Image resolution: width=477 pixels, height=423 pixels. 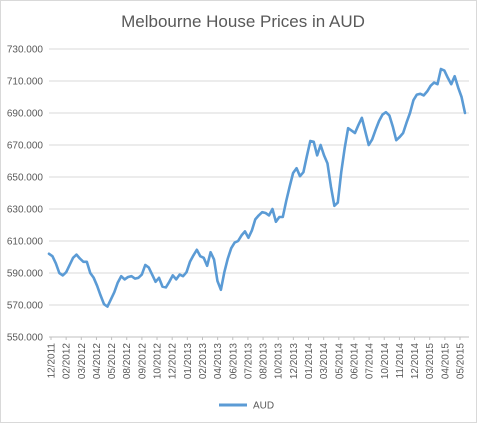 What do you see at coordinates (25, 178) in the screenshot?
I see `y-tick-label: 650.000` at bounding box center [25, 178].